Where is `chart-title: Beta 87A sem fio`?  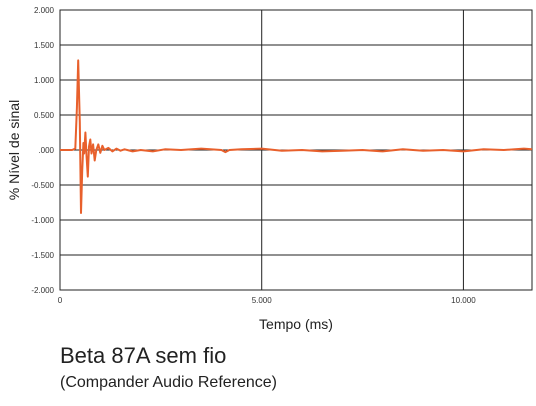 chart-title: Beta 87A sem fio is located at coordinates (143, 355).